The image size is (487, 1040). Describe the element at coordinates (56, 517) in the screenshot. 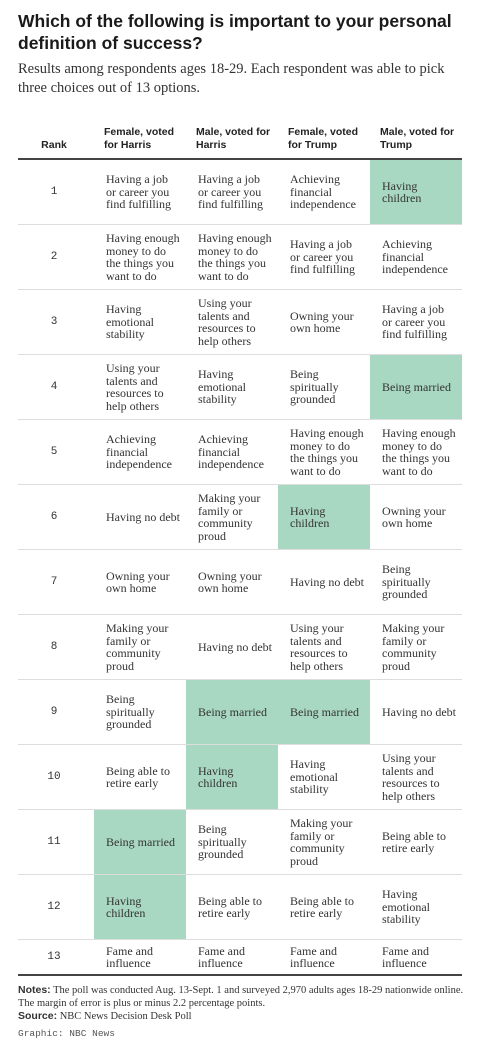

I see `rank-cell: 6` at that location.